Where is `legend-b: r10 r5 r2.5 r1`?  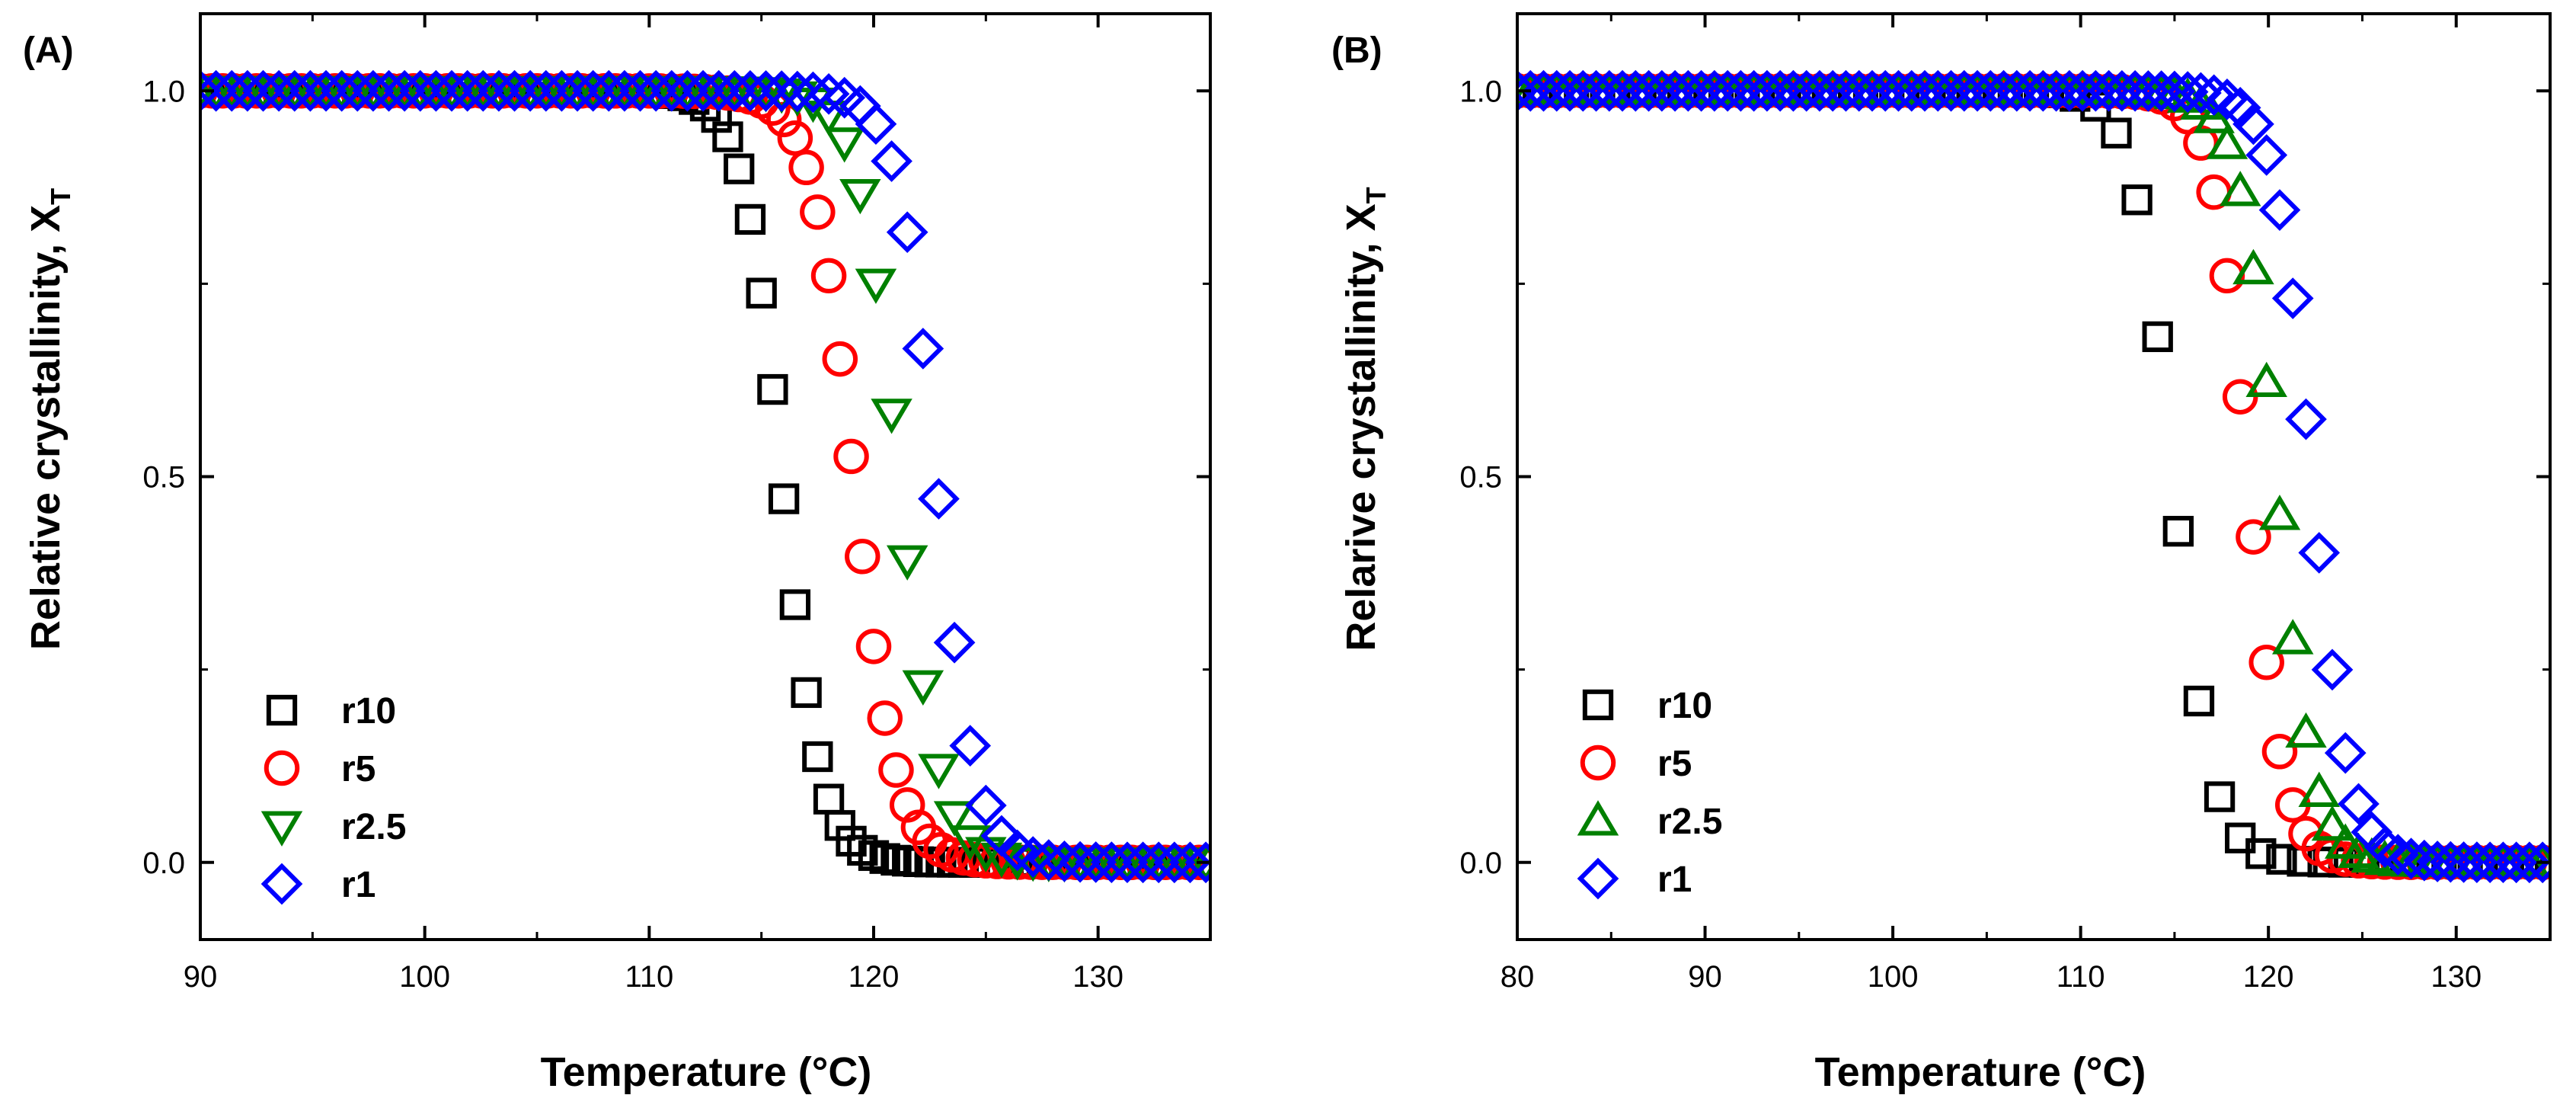
legend-b: r10 r5 r2.5 r1 is located at coordinates (1649, 793).